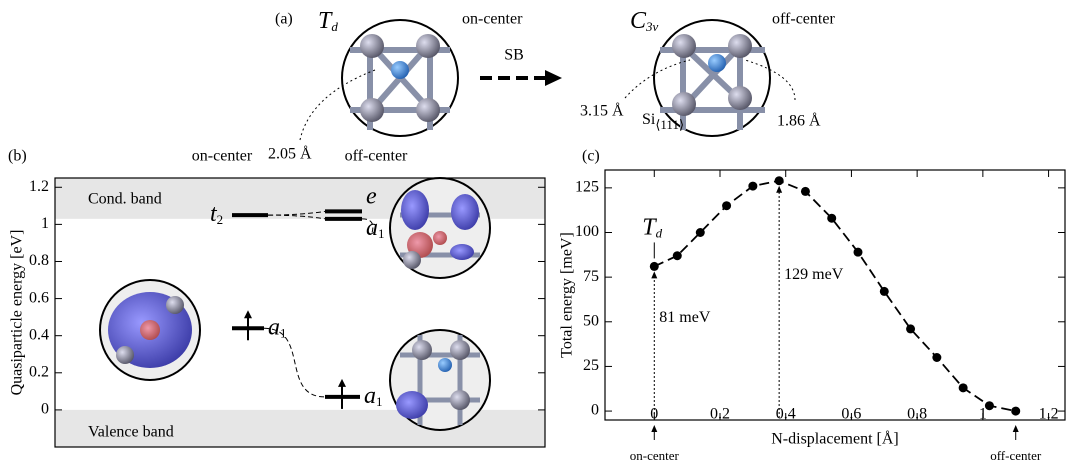  What do you see at coordinates (591, 320) in the screenshot?
I see `y-tick-label: 50` at bounding box center [591, 320].